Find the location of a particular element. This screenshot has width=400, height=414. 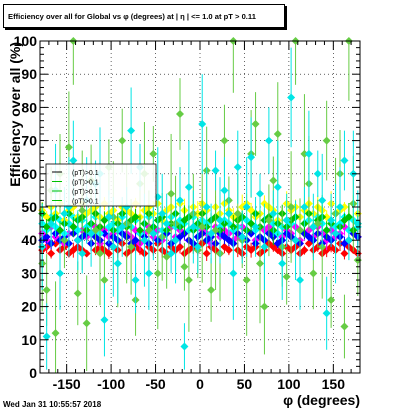

x-tick-label: -50 is located at coordinates (155, 384).